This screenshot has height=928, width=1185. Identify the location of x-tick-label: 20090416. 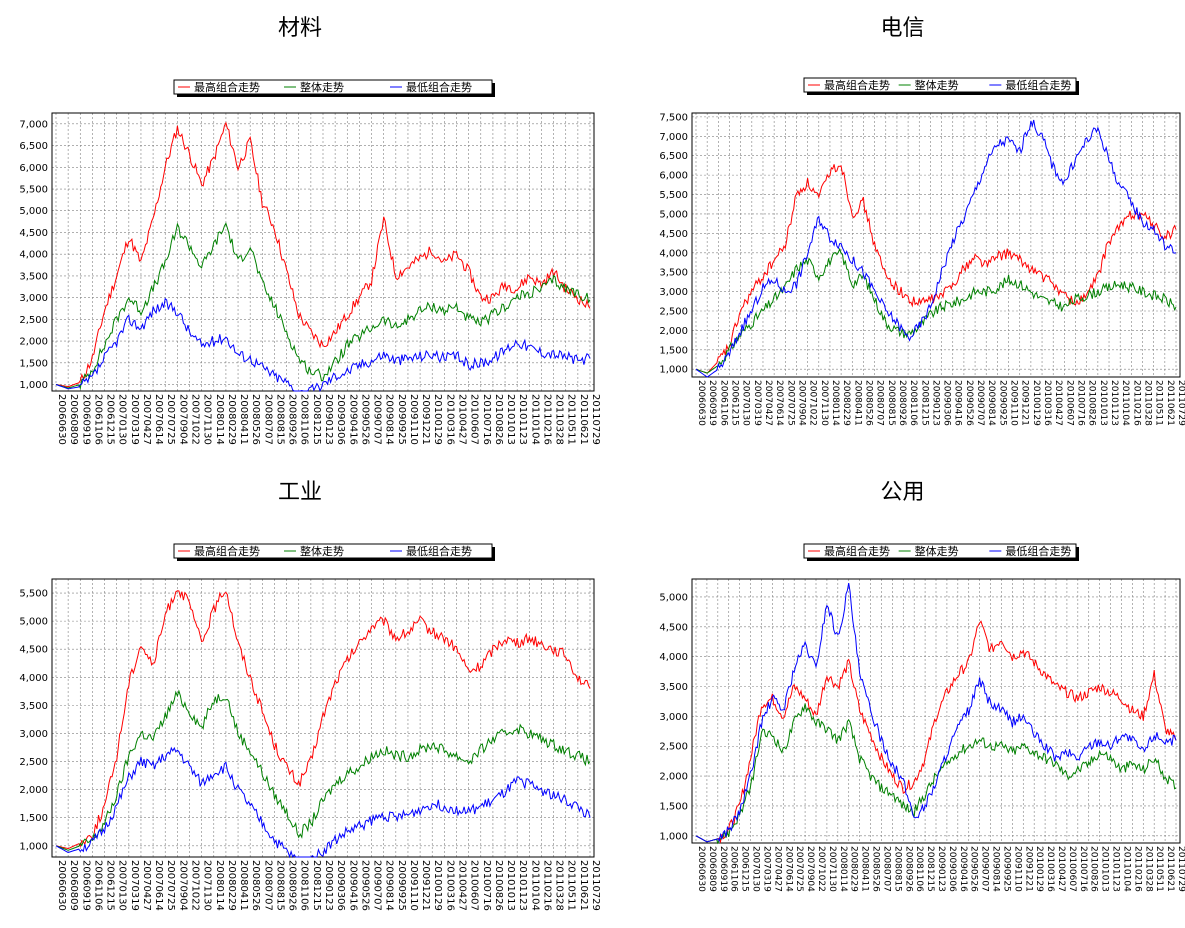
(963, 869).